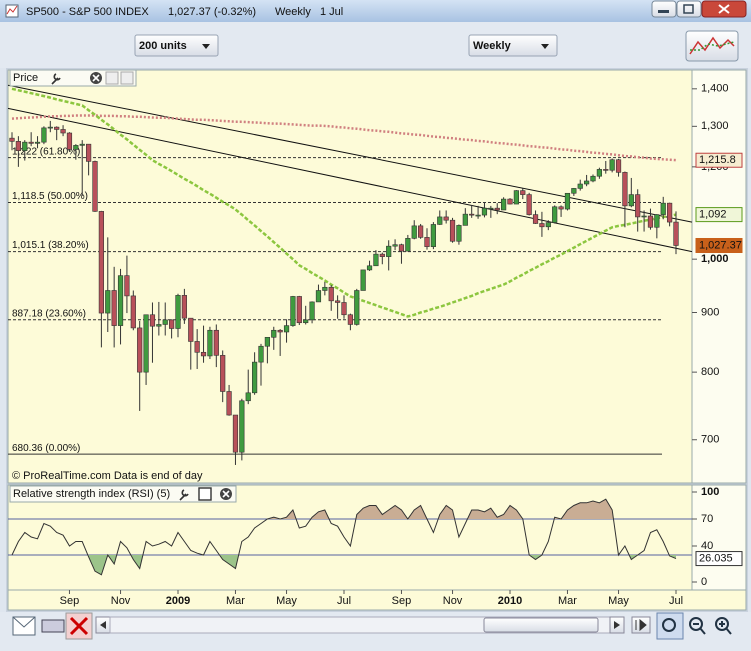 The width and height of the screenshot is (751, 651). Describe the element at coordinates (707, 519) in the screenshot. I see `y-tick-label: 70` at that location.